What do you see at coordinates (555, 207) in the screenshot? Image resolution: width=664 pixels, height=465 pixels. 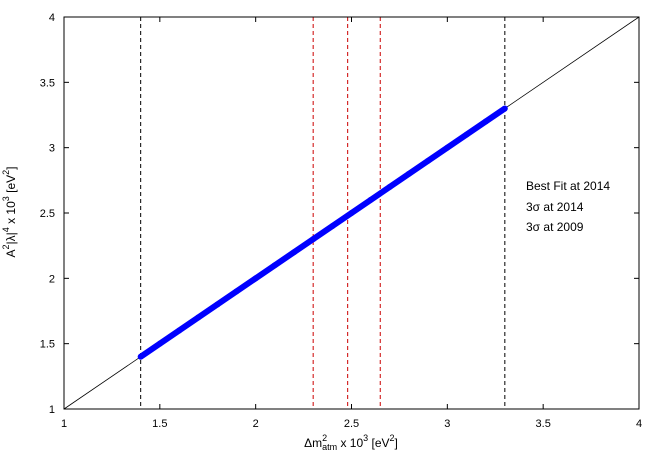 I see `legend-entry-3sigma-2014: 3σ at 2014` at bounding box center [555, 207].